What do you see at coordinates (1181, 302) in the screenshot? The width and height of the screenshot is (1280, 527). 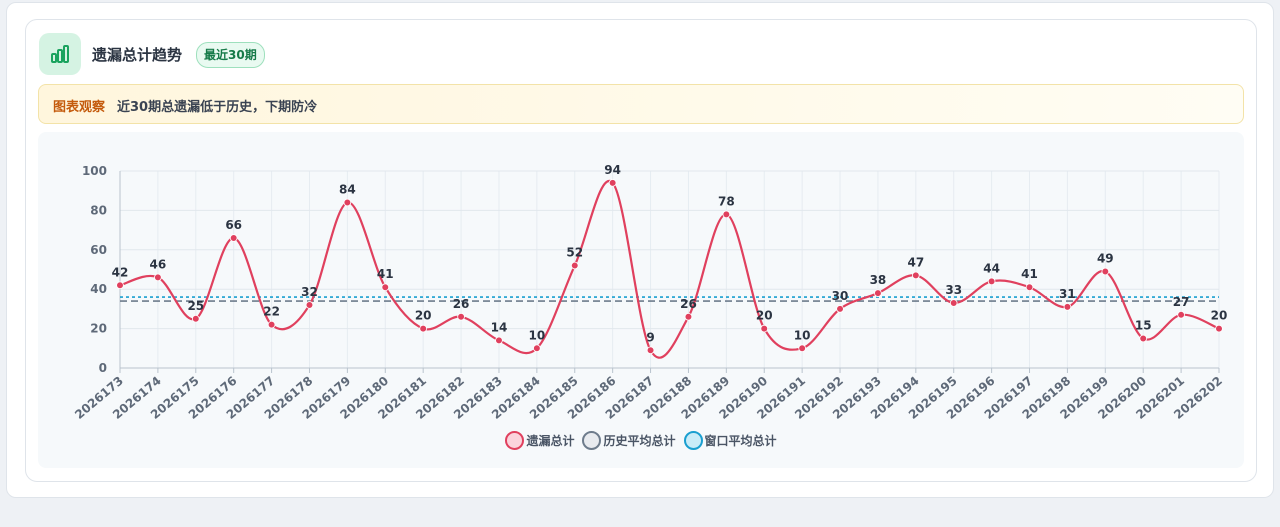 I see `data-label: 27` at bounding box center [1181, 302].